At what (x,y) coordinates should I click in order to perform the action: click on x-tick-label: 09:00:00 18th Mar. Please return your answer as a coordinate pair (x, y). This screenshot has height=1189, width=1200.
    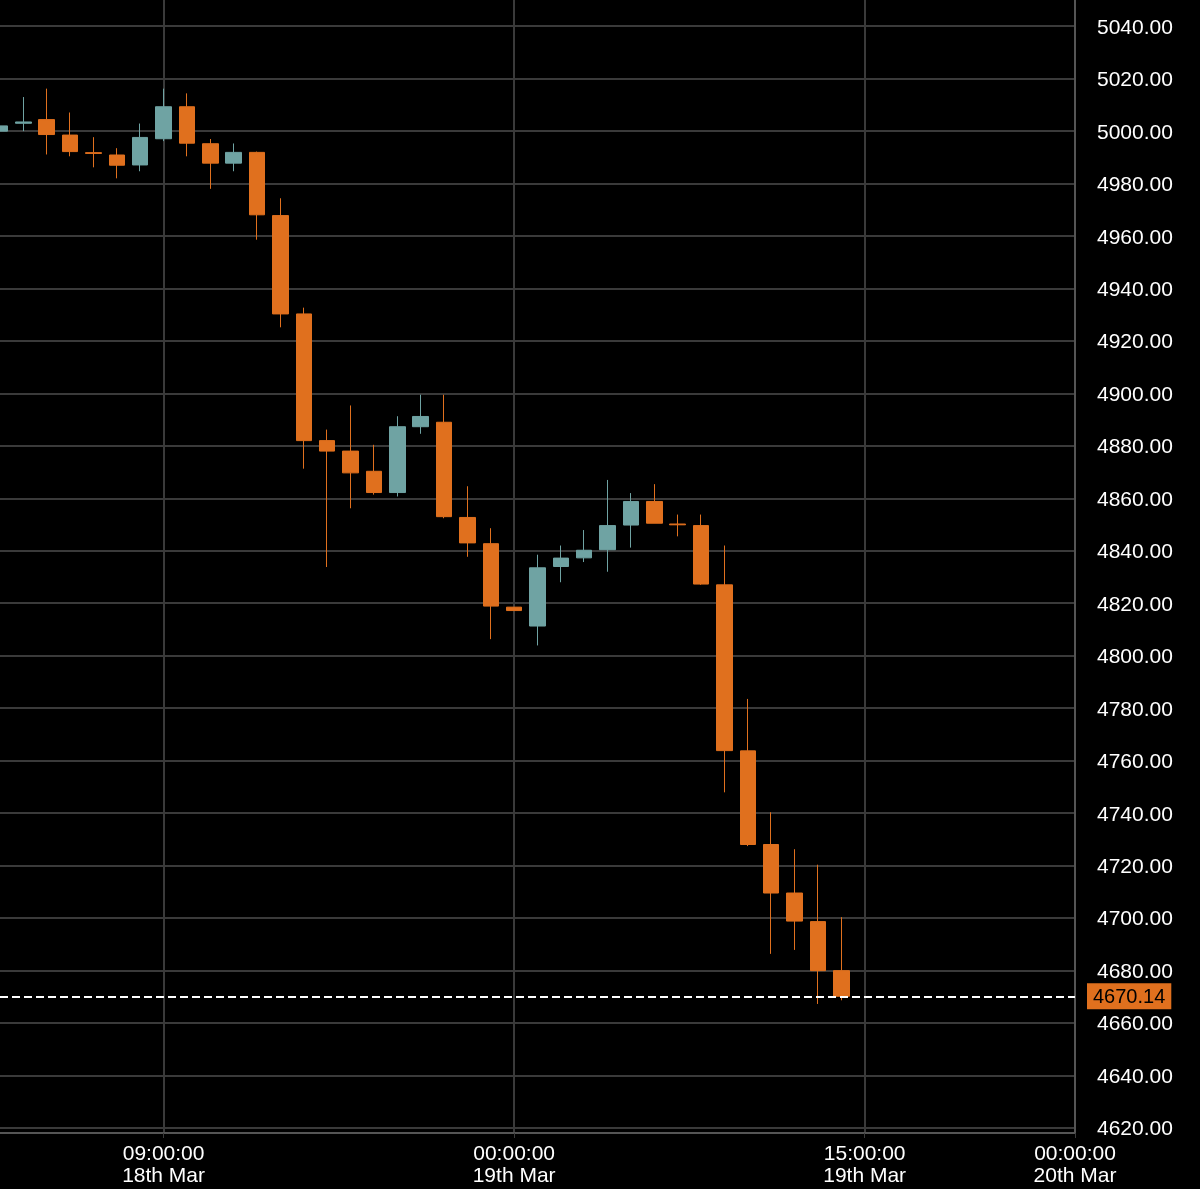
    Looking at the image, I should click on (164, 1163).